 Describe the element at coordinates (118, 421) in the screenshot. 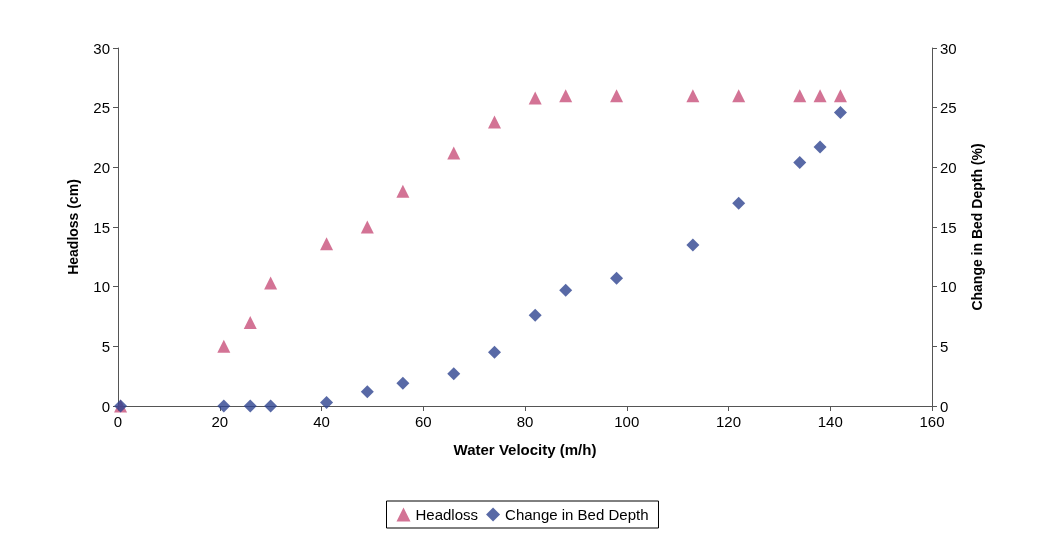

I see `x-tick-label: 0` at that location.